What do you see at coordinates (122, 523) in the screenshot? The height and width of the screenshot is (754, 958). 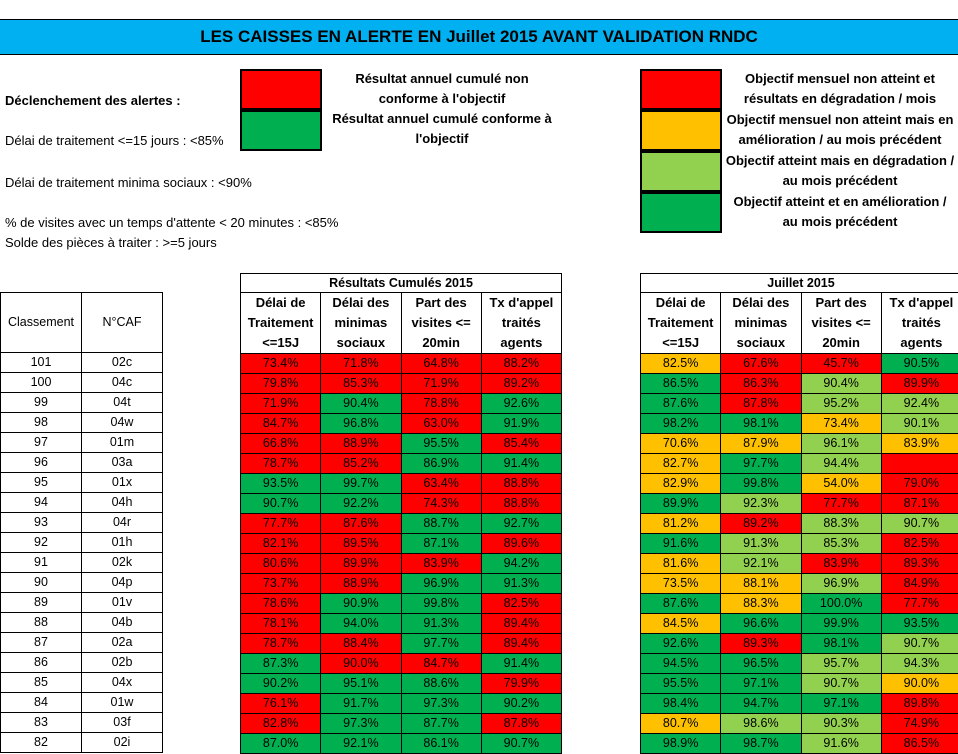 I see `caf-cell: 04r` at bounding box center [122, 523].